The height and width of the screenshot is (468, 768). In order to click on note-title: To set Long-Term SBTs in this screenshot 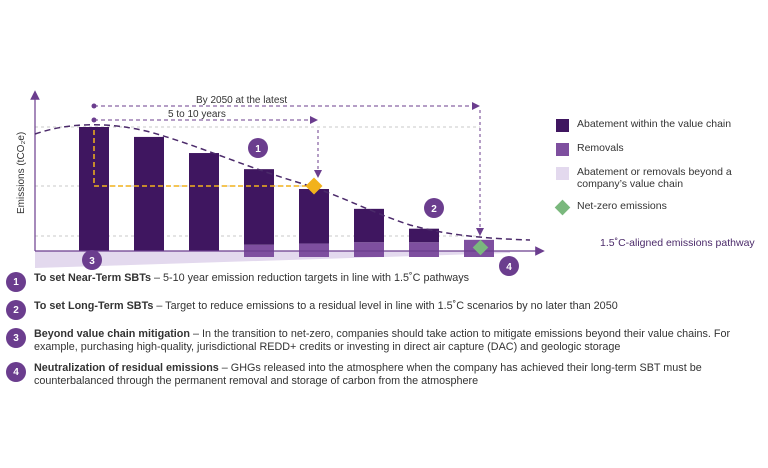, I will do `click(94, 306)`.